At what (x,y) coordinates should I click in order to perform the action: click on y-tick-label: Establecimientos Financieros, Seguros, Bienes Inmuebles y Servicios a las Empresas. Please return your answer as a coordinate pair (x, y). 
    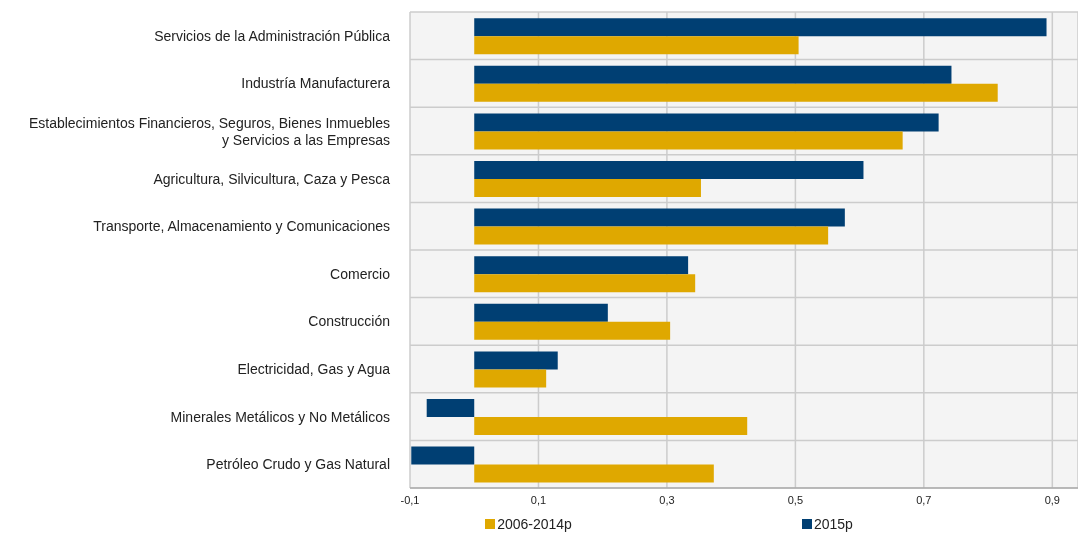
    Looking at the image, I should click on (209, 131).